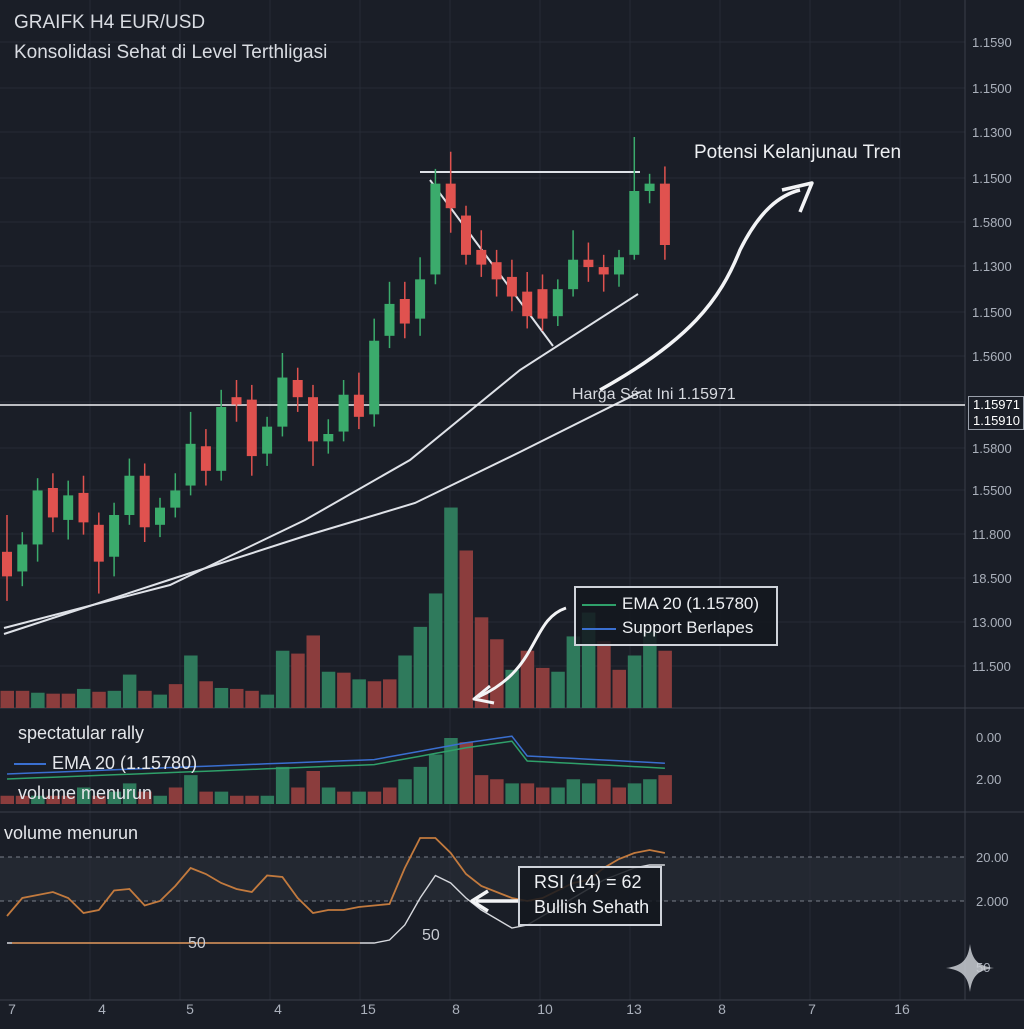  What do you see at coordinates (902, 1009) in the screenshot?
I see `x-axis-label: 16` at bounding box center [902, 1009].